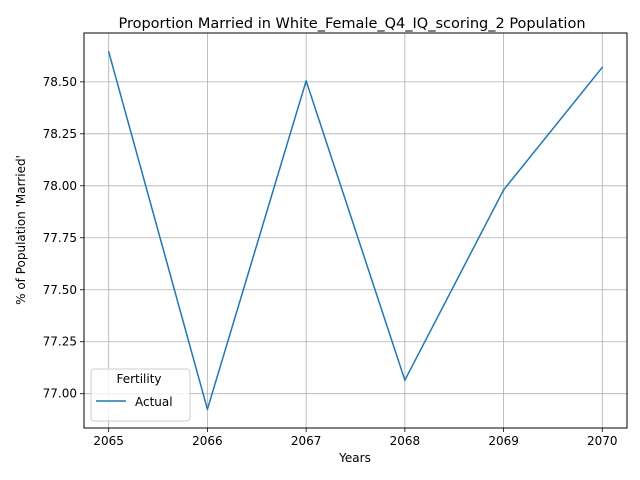  Describe the element at coordinates (60, 394) in the screenshot. I see `y-tick-label: 77.00` at that location.